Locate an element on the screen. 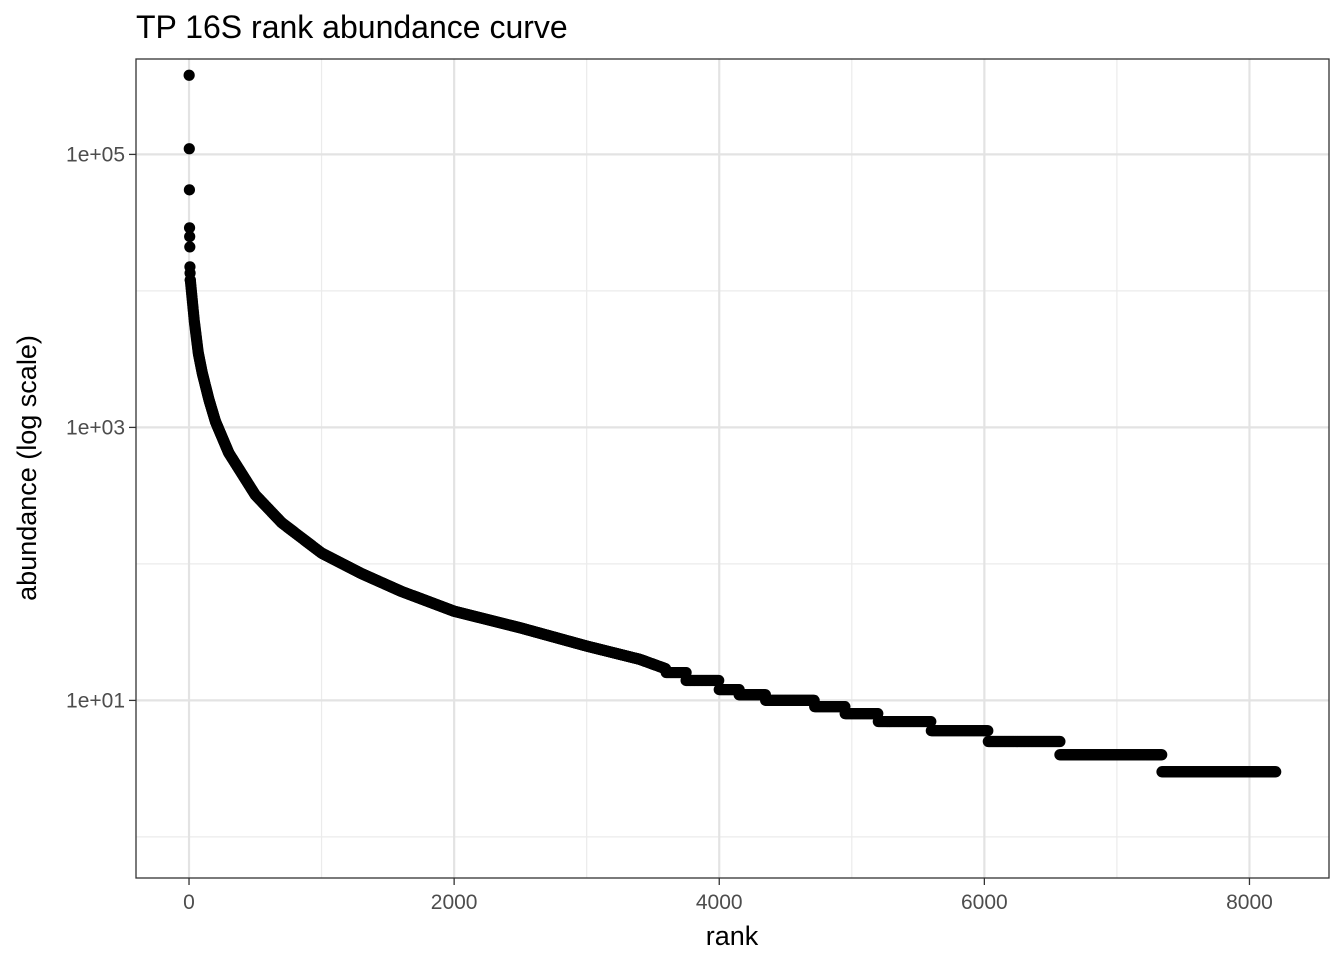  y-tick-label: 1e+01 is located at coordinates (95, 700).